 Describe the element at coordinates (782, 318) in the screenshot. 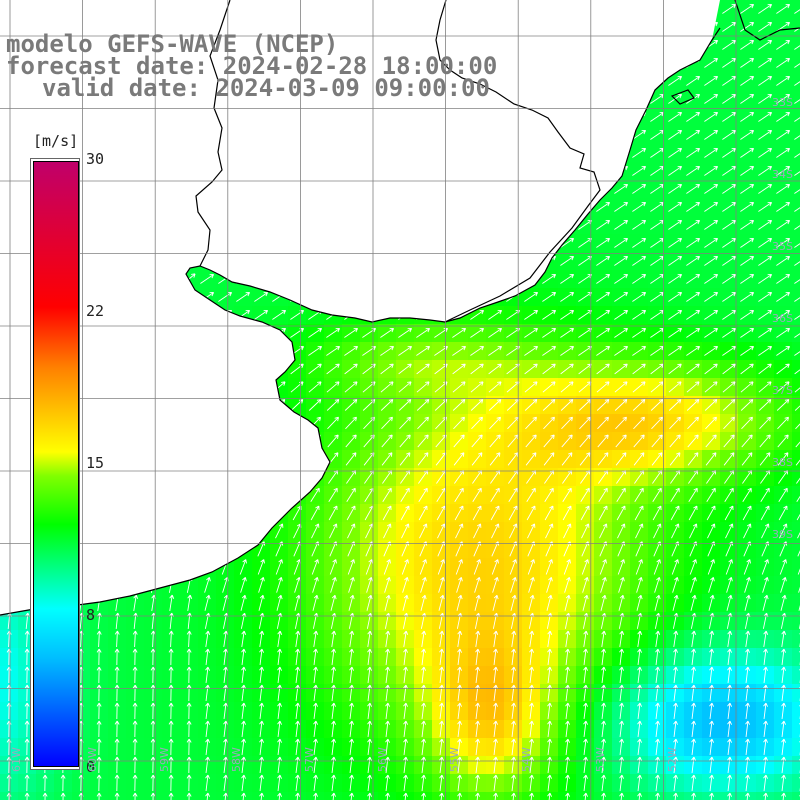

I see `lat-label: 36S` at that location.